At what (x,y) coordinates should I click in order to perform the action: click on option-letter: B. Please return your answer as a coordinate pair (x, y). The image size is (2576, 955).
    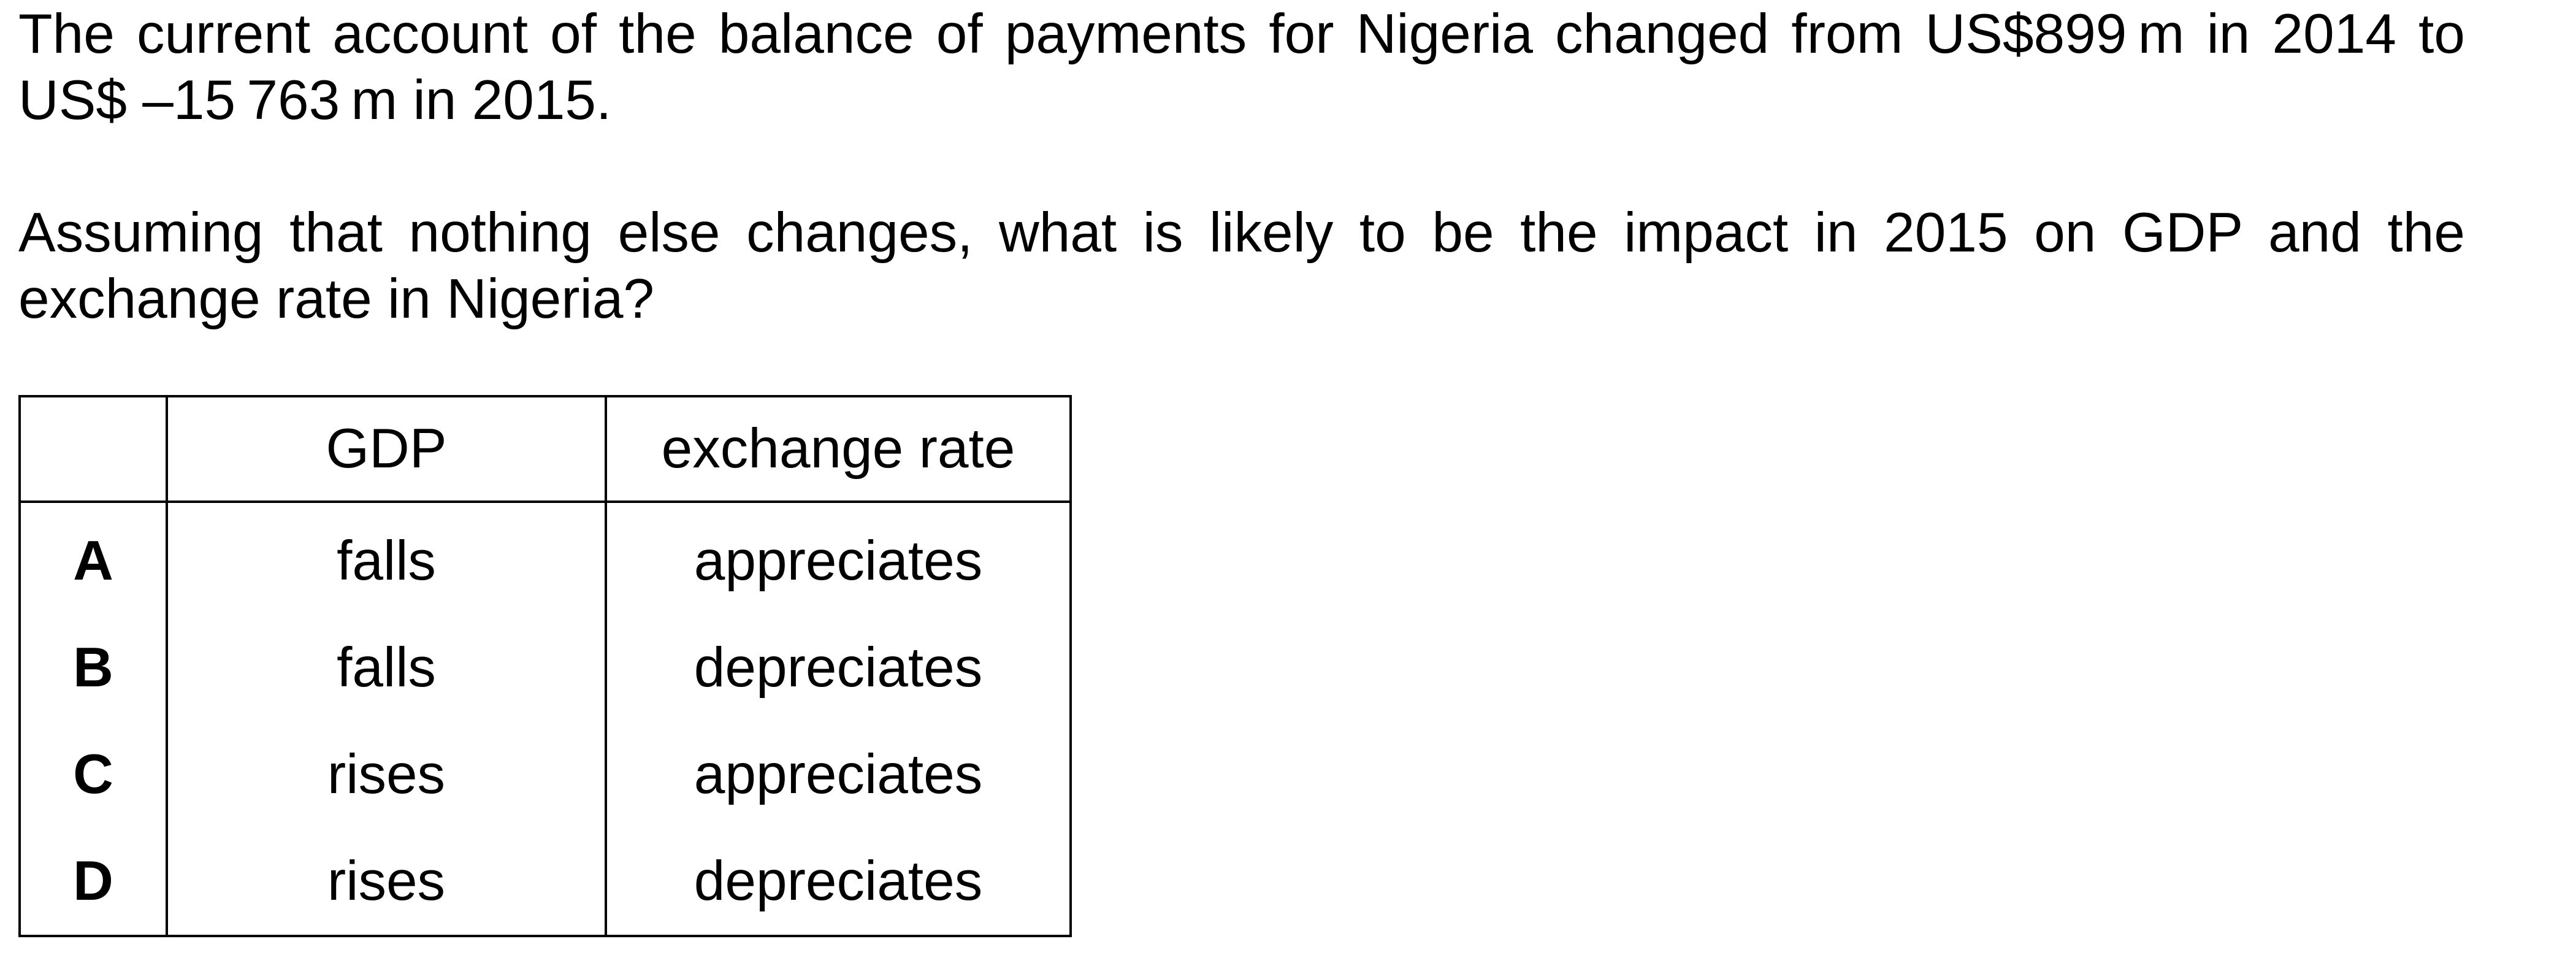
    Looking at the image, I should click on (93, 668).